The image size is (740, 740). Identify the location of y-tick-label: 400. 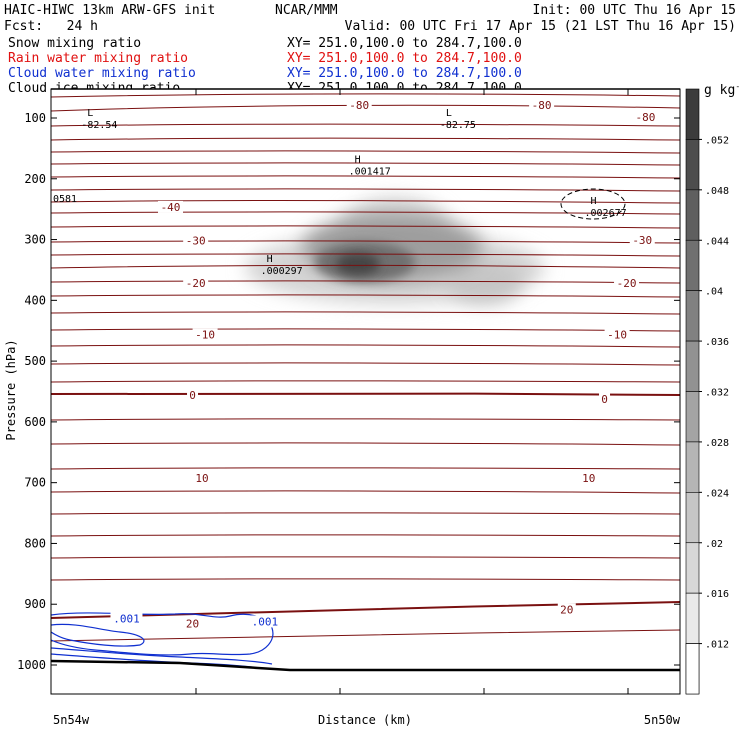
(35, 300).